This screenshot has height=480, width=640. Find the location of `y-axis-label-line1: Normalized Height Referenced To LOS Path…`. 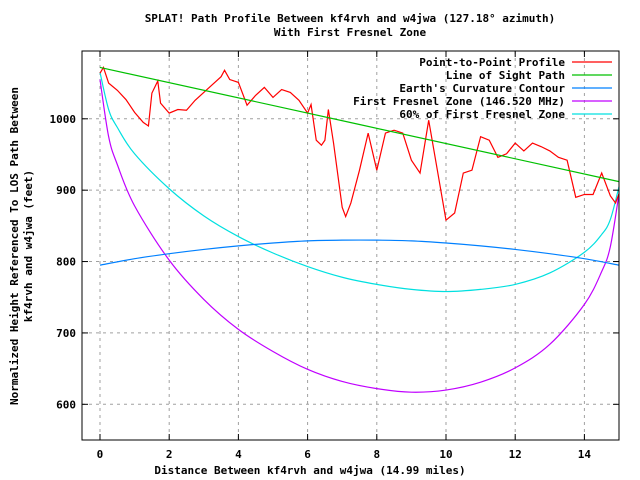

y-axis-label-line1: Normalized Height Referenced To LOS Path… is located at coordinates (14, 246).